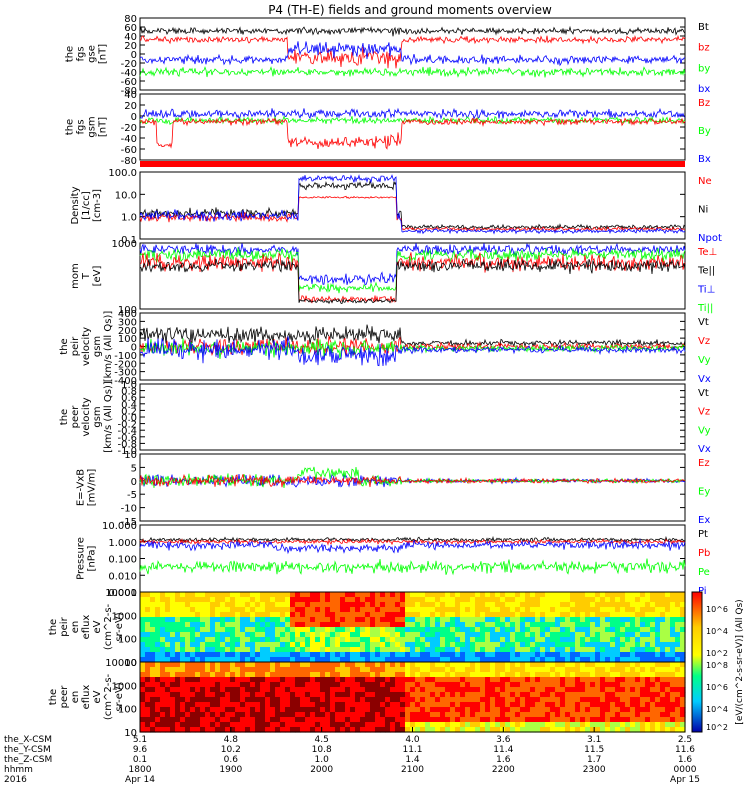  What do you see at coordinates (122, 593) in the screenshot?
I see `ytick-label: 0.001` at bounding box center [122, 593].